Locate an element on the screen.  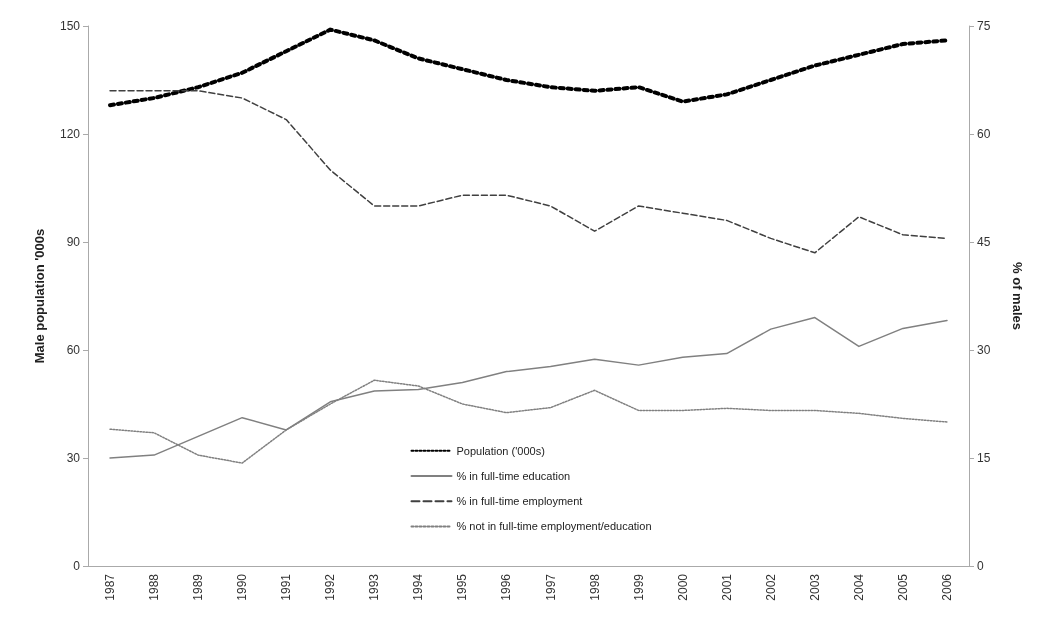
y-tick-label: 0 is located at coordinates (77, 566).